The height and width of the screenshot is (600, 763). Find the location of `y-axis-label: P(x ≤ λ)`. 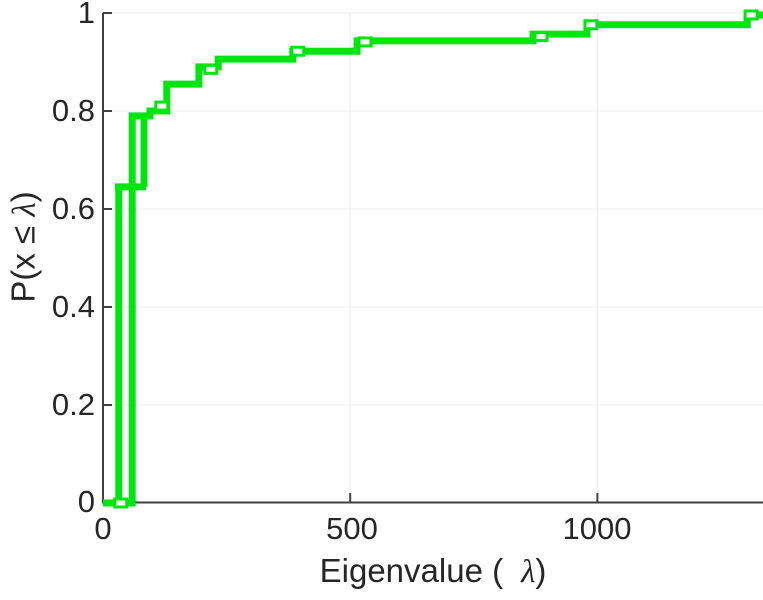

y-axis-label: P(x ≤ λ) is located at coordinates (23, 247).